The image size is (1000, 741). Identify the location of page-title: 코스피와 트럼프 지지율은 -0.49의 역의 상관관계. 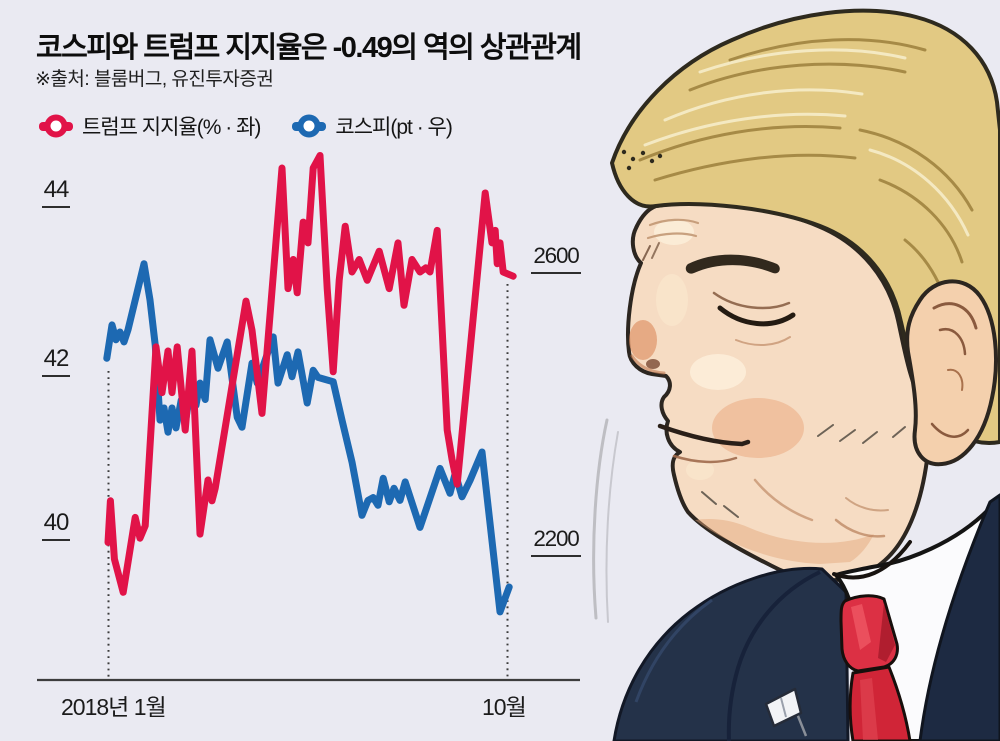
(309, 48).